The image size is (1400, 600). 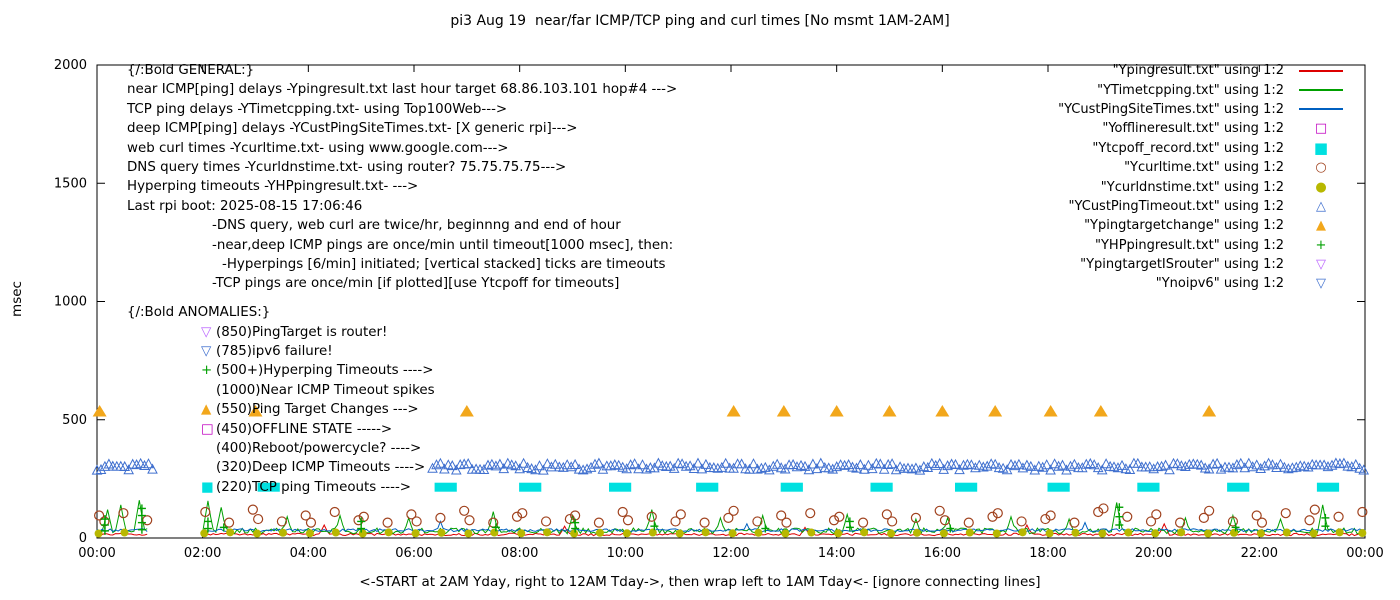 I want to click on legend-label: "YCustPingSiteTimes.txt" using 1:2, so click(x=1171, y=109).